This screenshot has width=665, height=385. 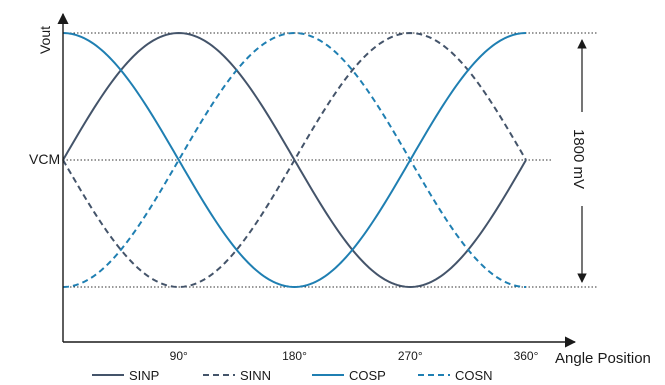 What do you see at coordinates (410, 356) in the screenshot?
I see `x-tick-label: 270°` at bounding box center [410, 356].